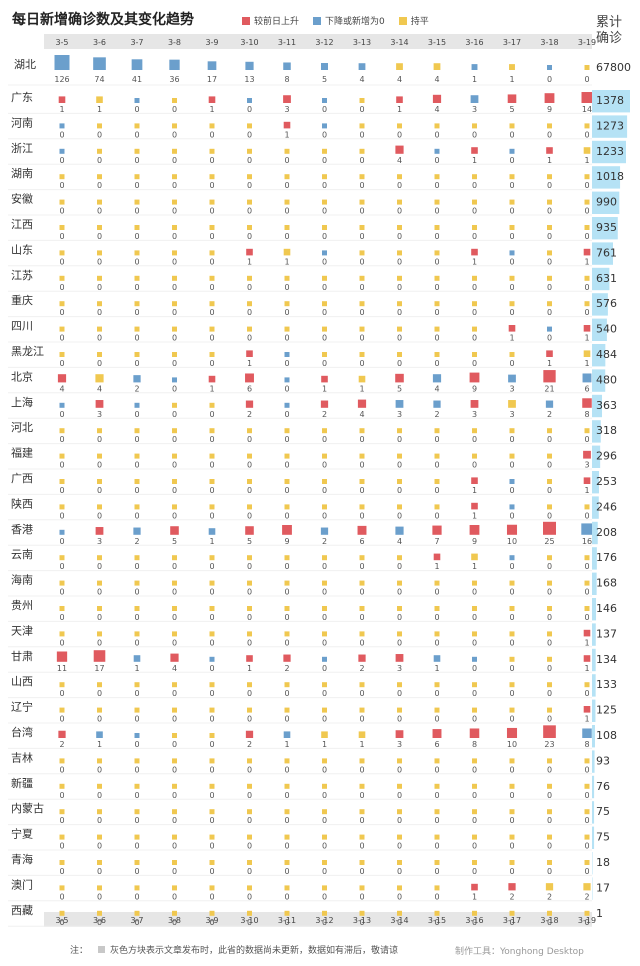 The width and height of the screenshot is (640, 966). What do you see at coordinates (549, 109) in the screenshot?
I see `daily-case-value: 9` at bounding box center [549, 109].